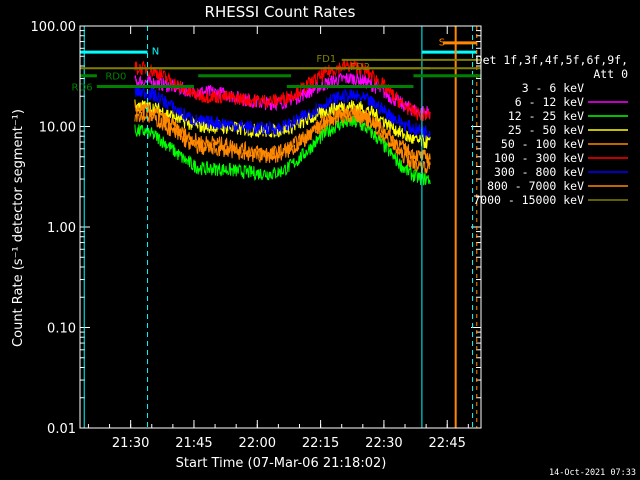  I want to click on chart-title: RHESSI Count Rates, so click(280, 12).